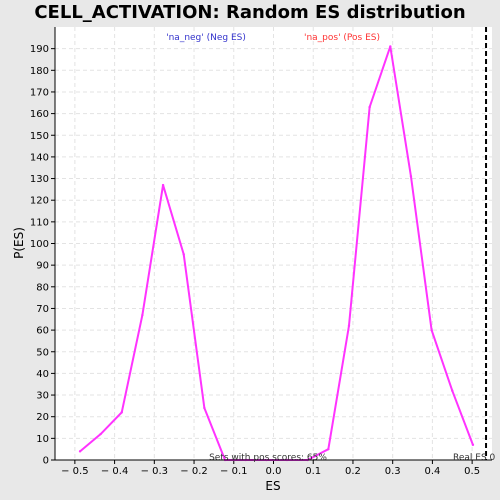 This screenshot has width=500, height=500. What do you see at coordinates (432, 471) in the screenshot?
I see `x-tick-label: 0.4` at bounding box center [432, 471].